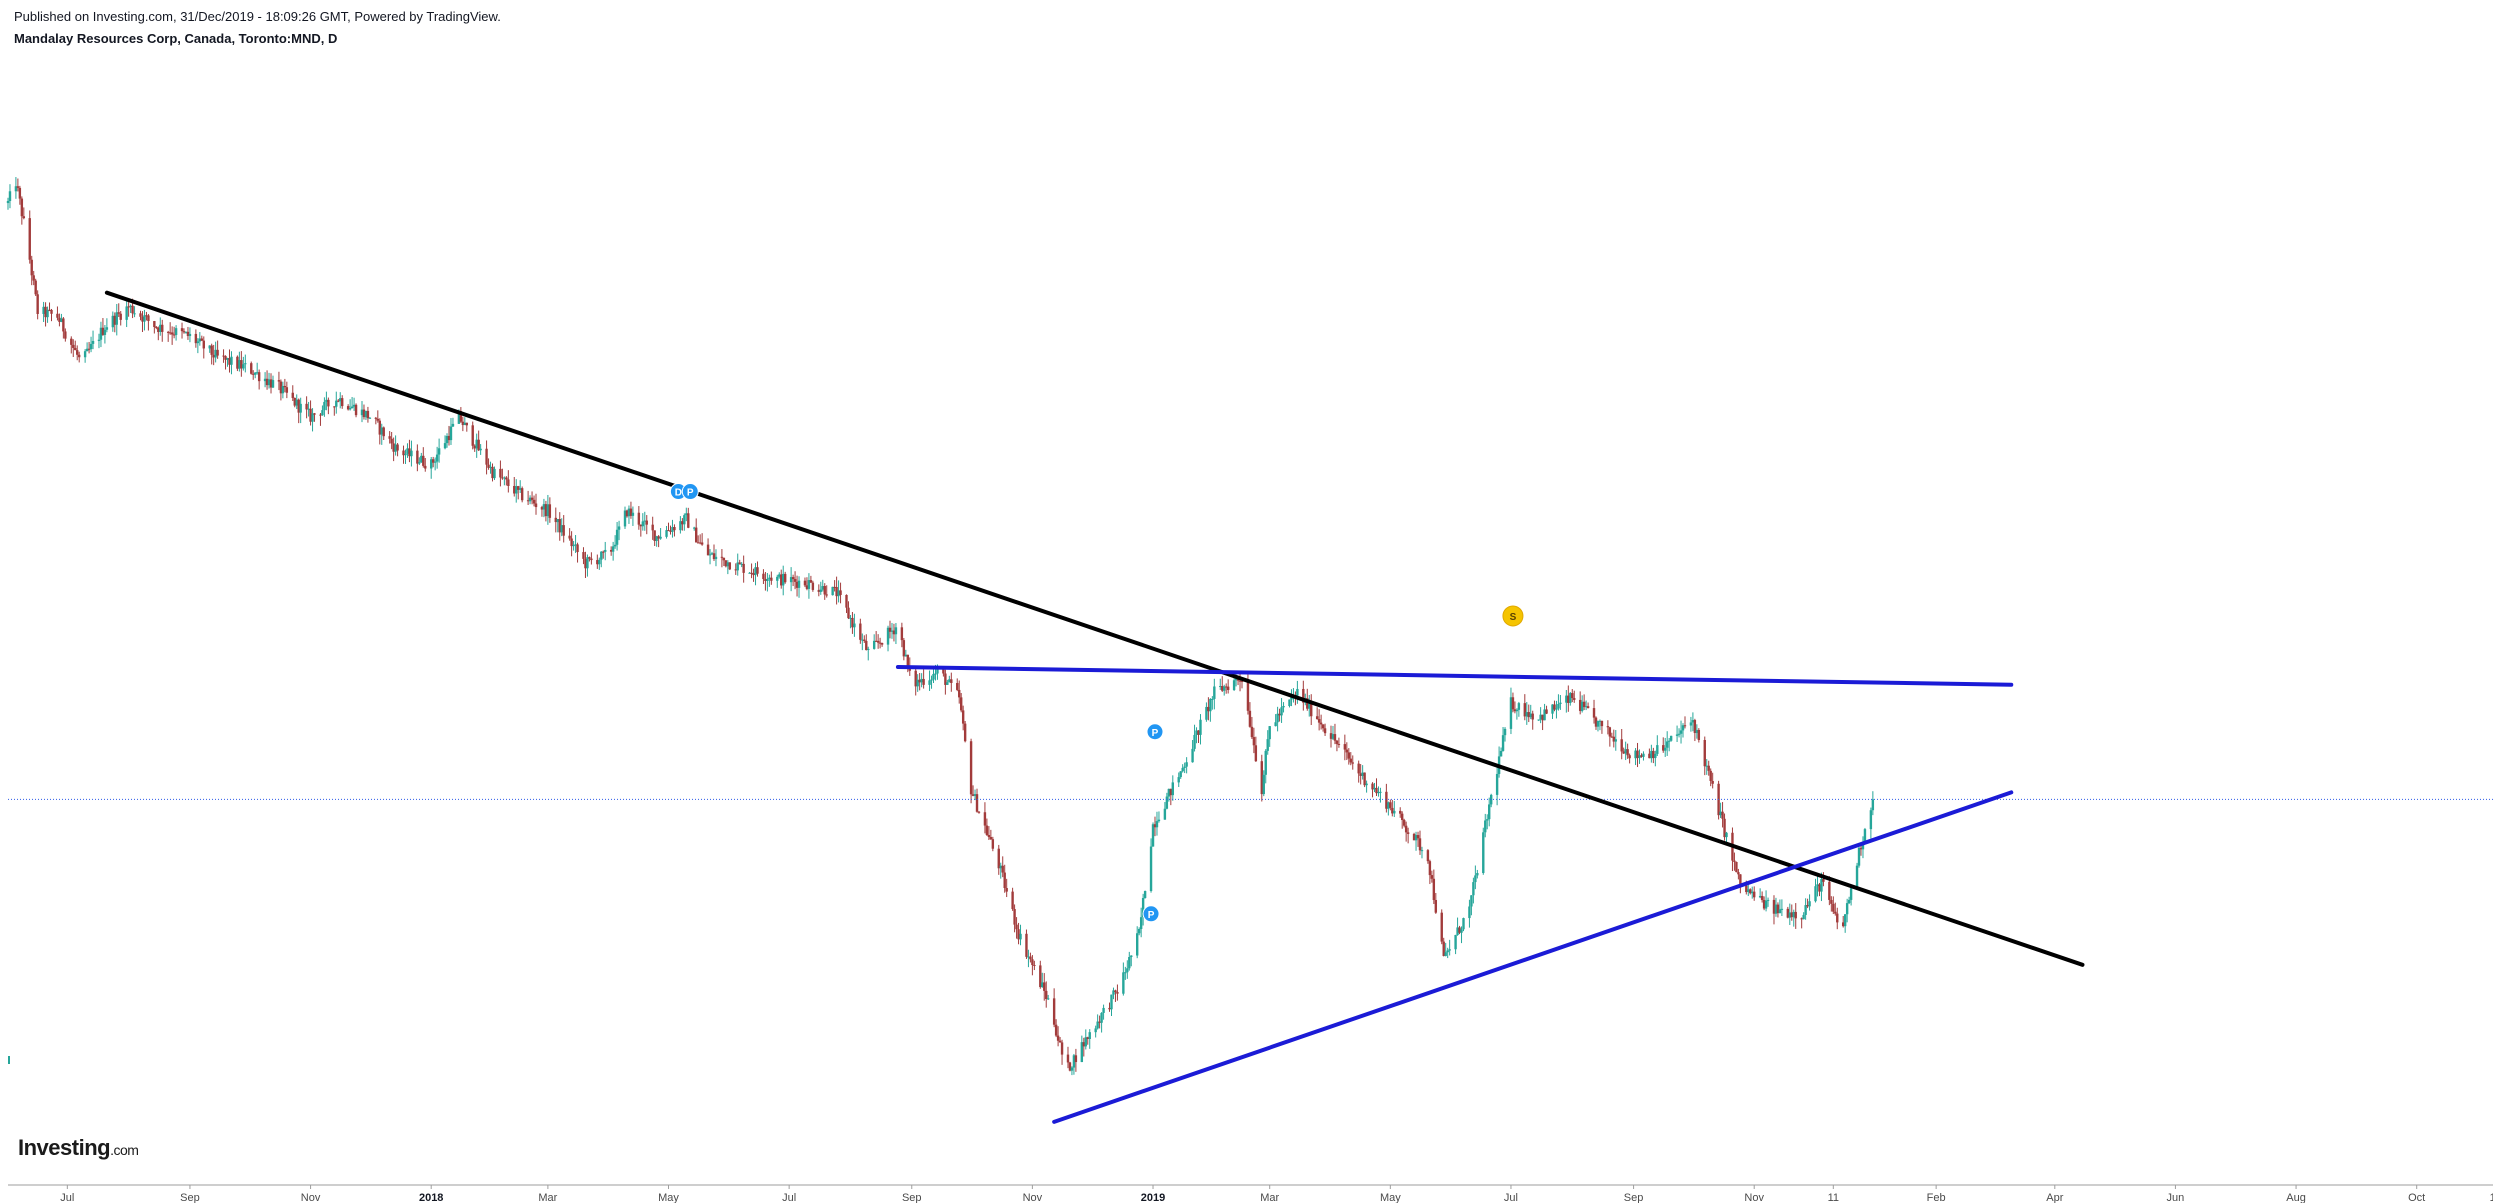 The width and height of the screenshot is (2493, 1203). I want to click on time-tick-label: Nov, so click(1754, 1197).